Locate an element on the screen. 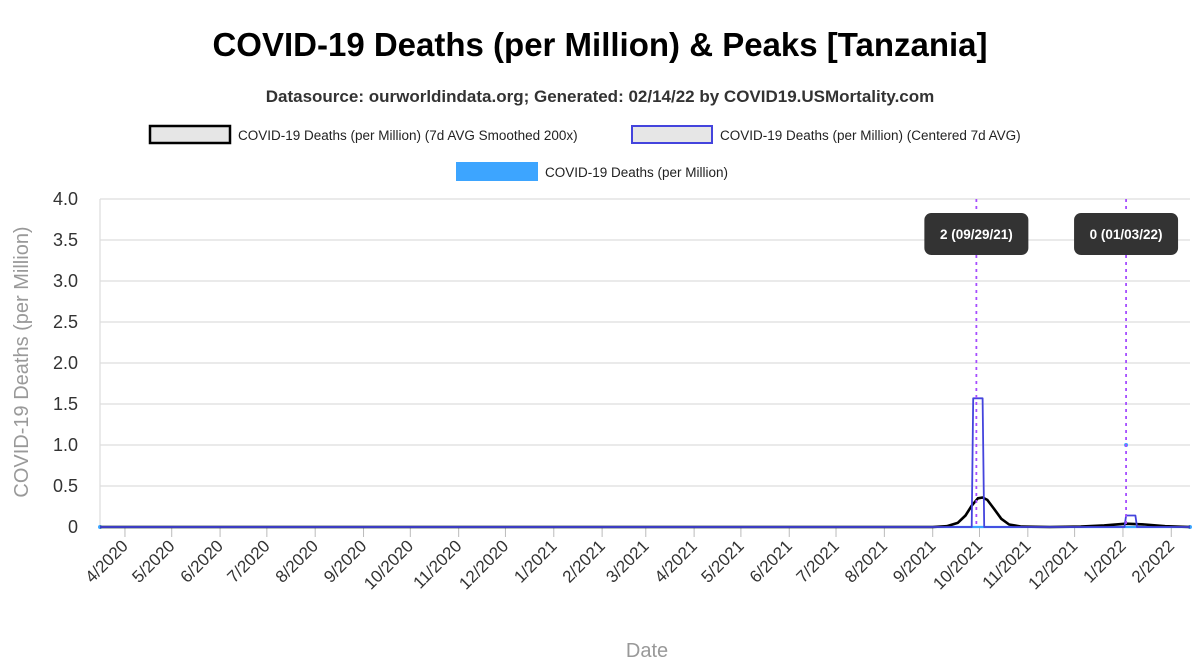 This screenshot has width=1200, height=670. x-tick-label: 4/2021 is located at coordinates (676, 561).